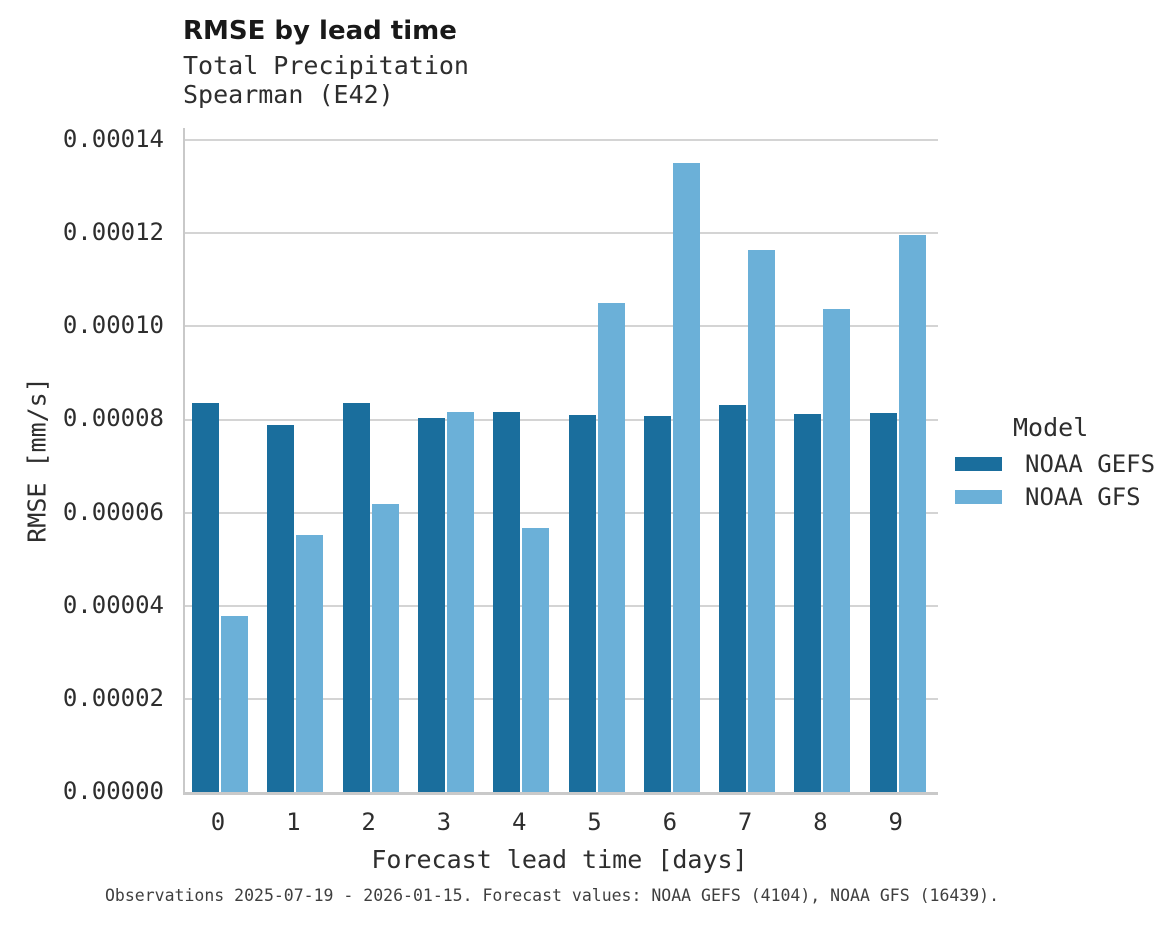 This screenshot has width=1175, height=928. Describe the element at coordinates (113, 325) in the screenshot. I see `y-tick-label: 0.00010` at that location.